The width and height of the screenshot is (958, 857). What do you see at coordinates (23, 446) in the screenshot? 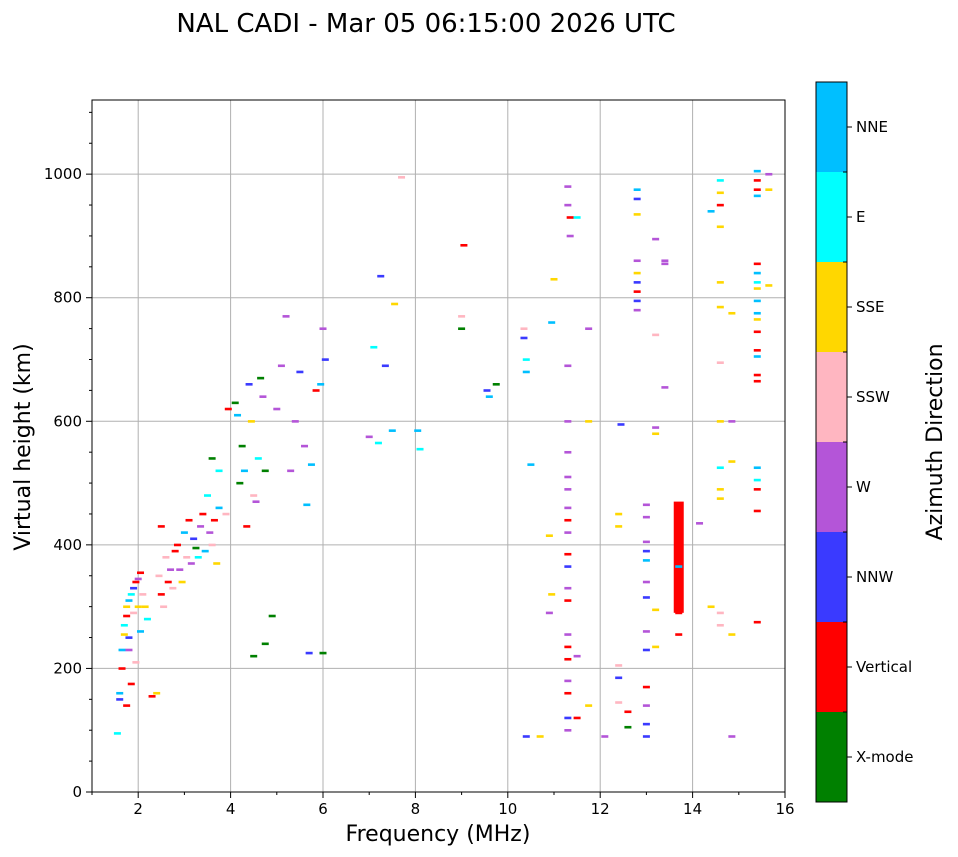
I see `y-axis-label: Virtual height (km)` at bounding box center [23, 446].